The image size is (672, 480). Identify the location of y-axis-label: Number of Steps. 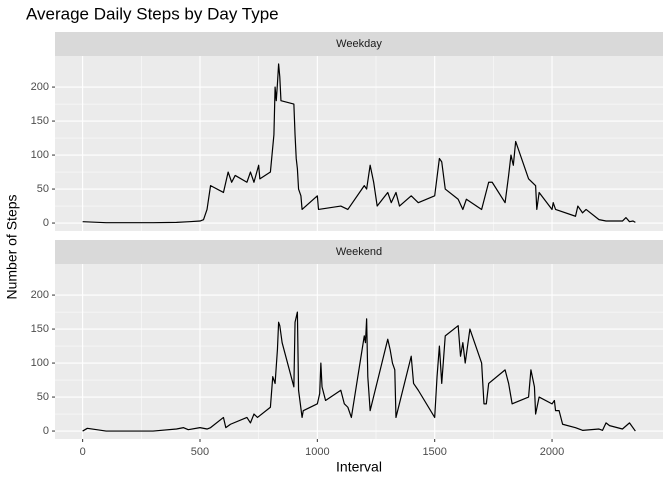
(12, 246).